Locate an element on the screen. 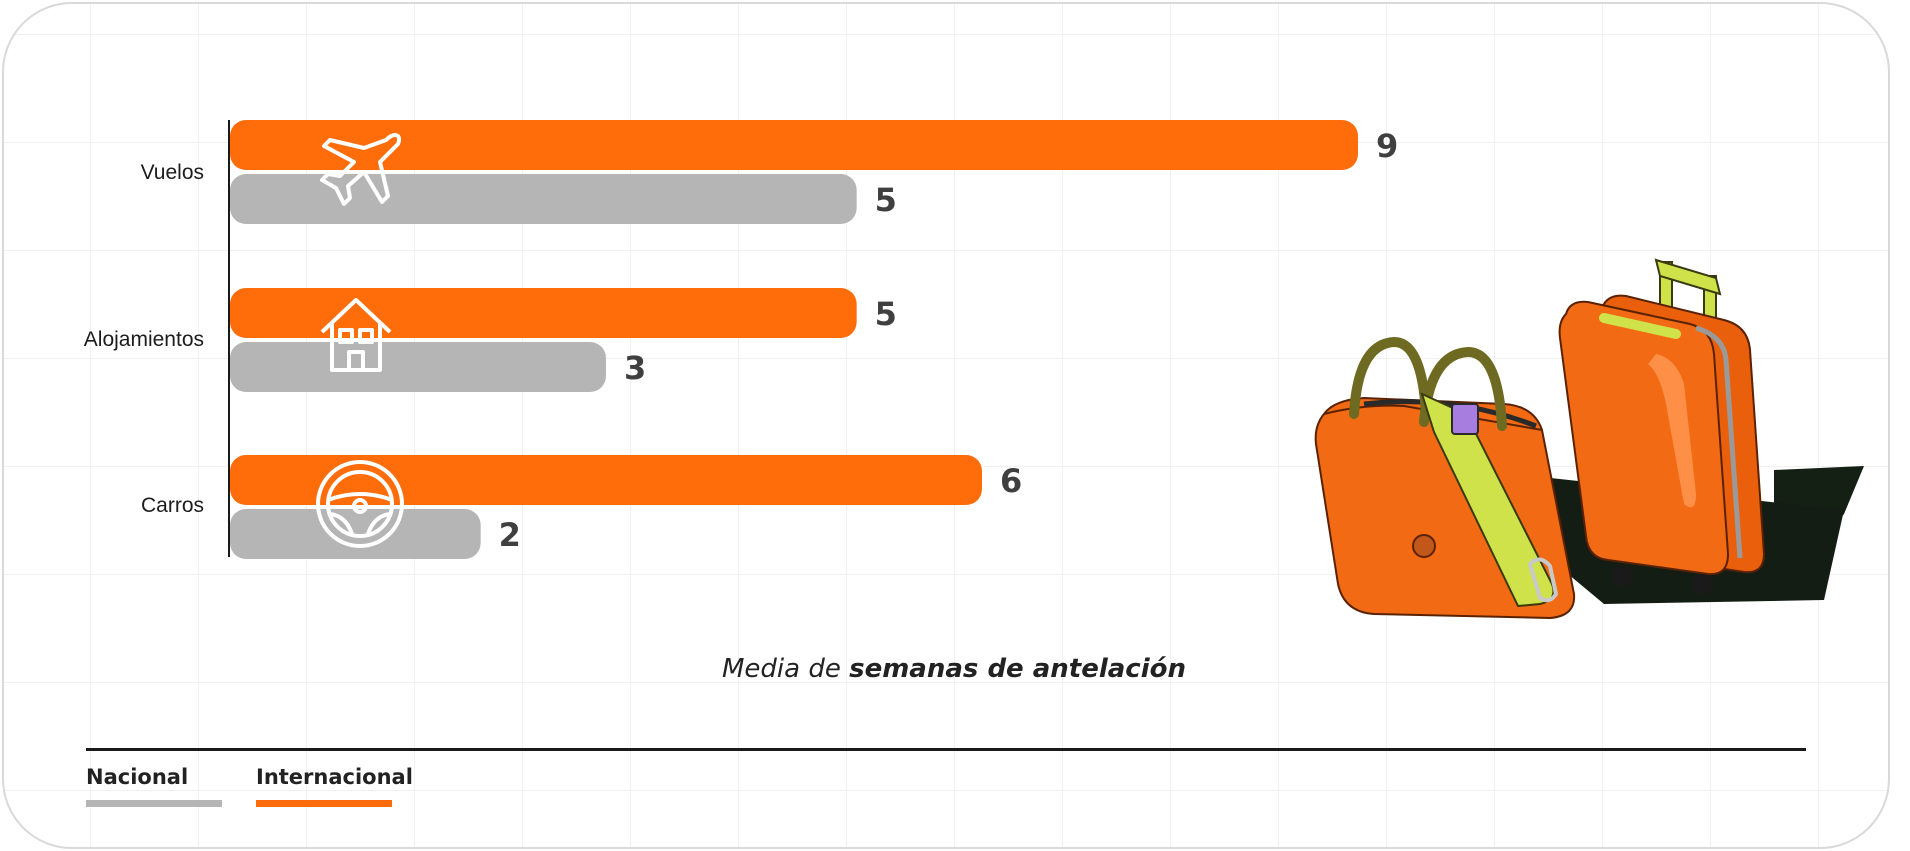 The height and width of the screenshot is (851, 1910). legend-swatch-nacional is located at coordinates (154, 803).